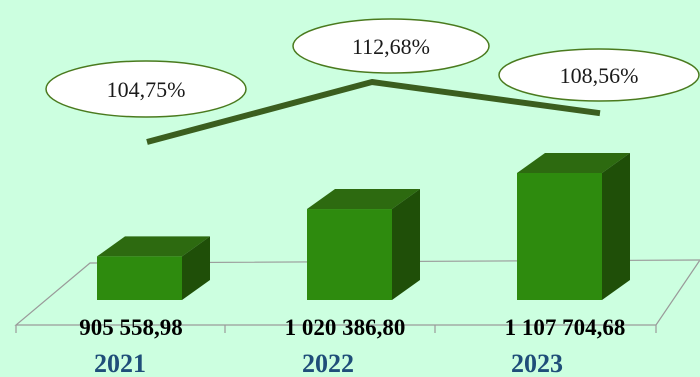 The width and height of the screenshot is (700, 377). Describe the element at coordinates (559, 236) in the screenshot. I see `bar-2023` at that location.